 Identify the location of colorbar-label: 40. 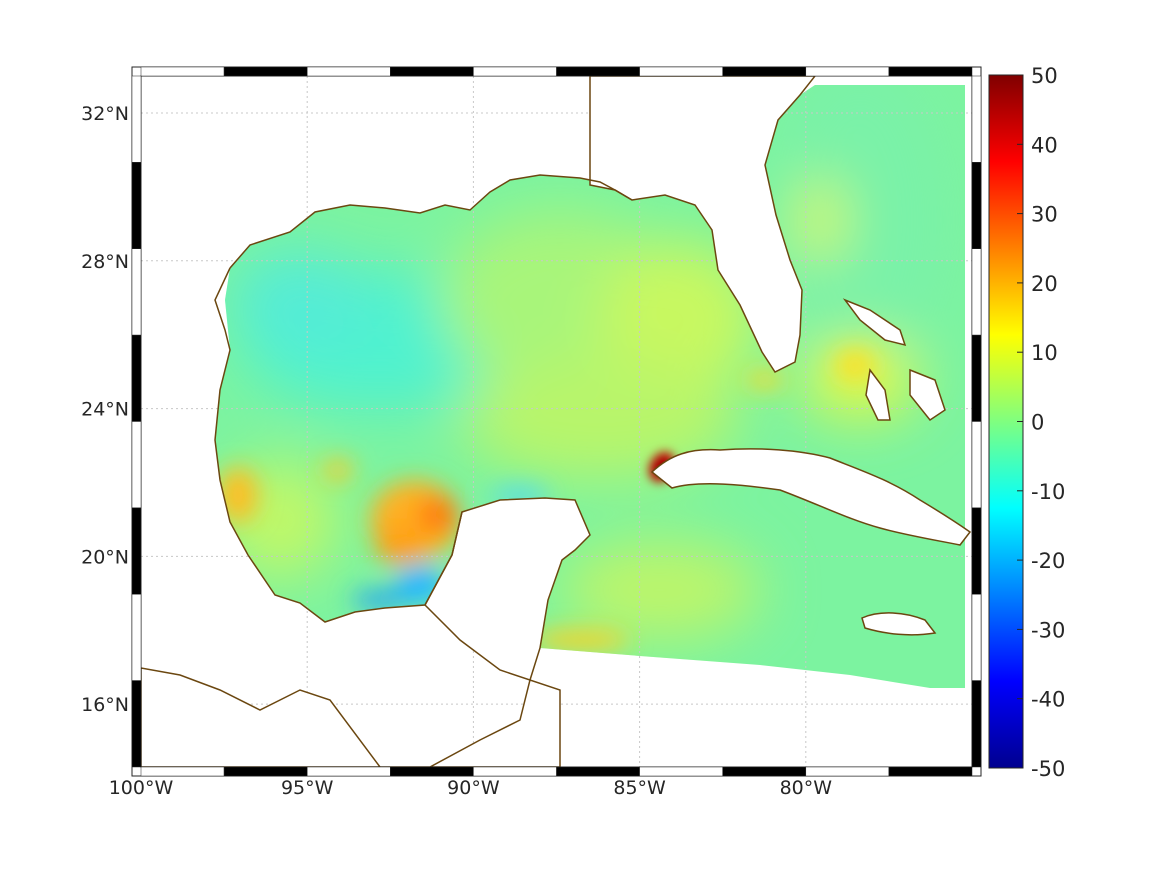
(1044, 145).